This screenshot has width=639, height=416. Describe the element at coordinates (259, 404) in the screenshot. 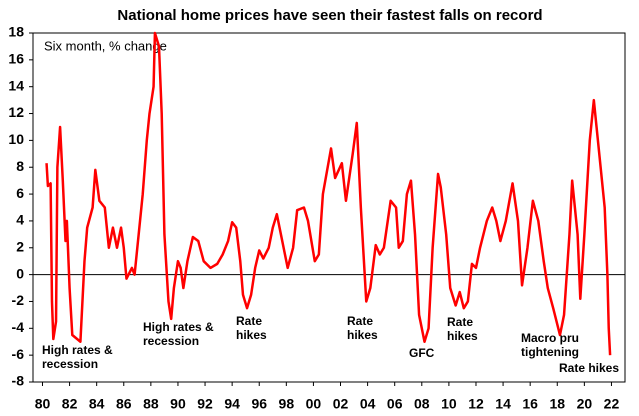

I see `x-tick-label: 96` at that location.